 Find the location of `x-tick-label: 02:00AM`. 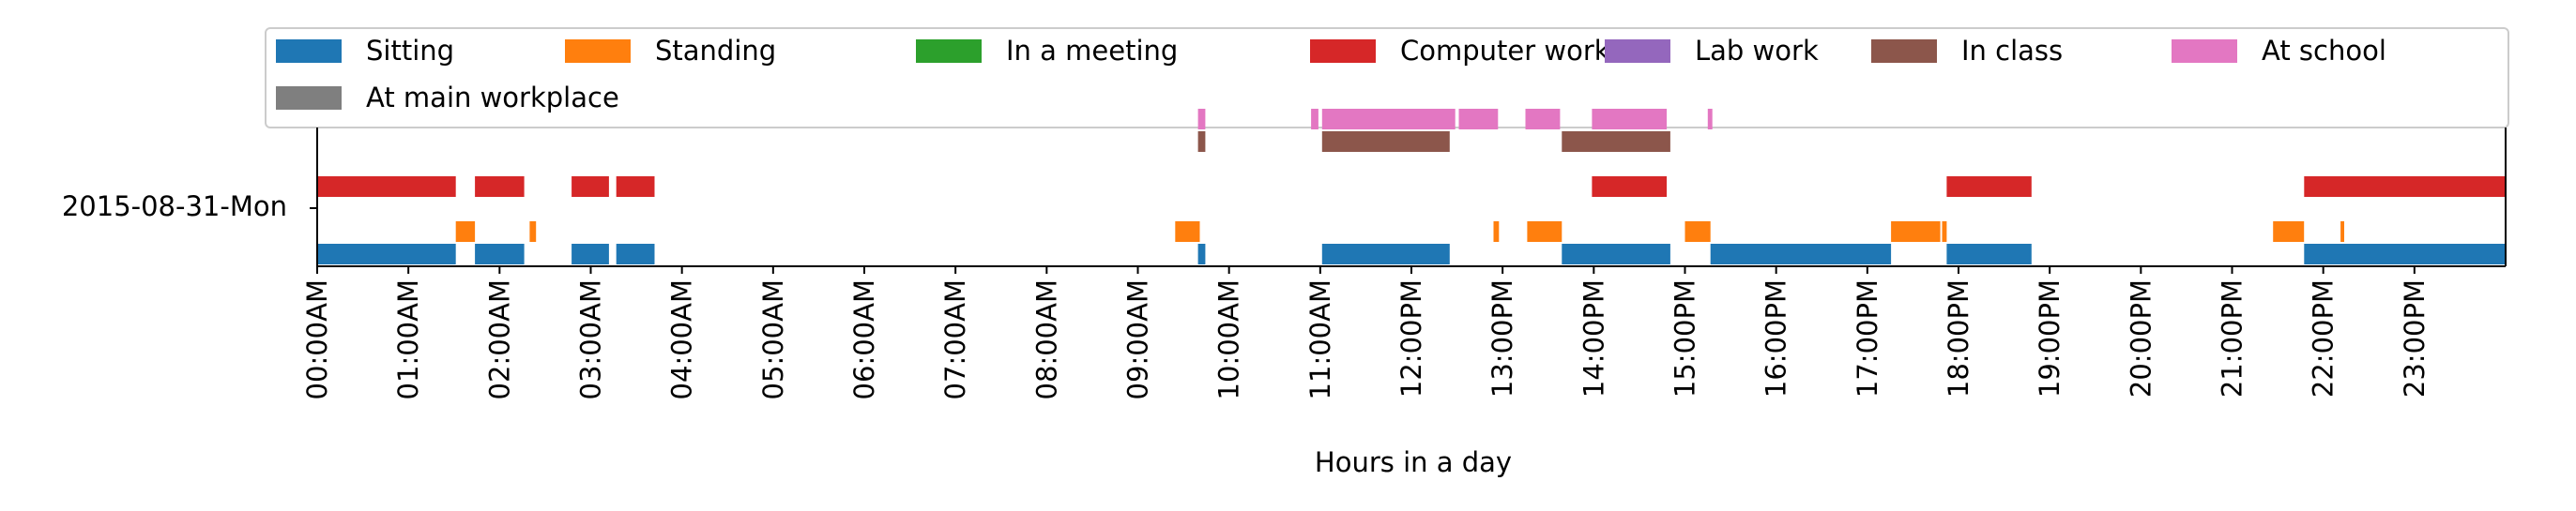

x-tick-label: 02:00AM is located at coordinates (499, 339).